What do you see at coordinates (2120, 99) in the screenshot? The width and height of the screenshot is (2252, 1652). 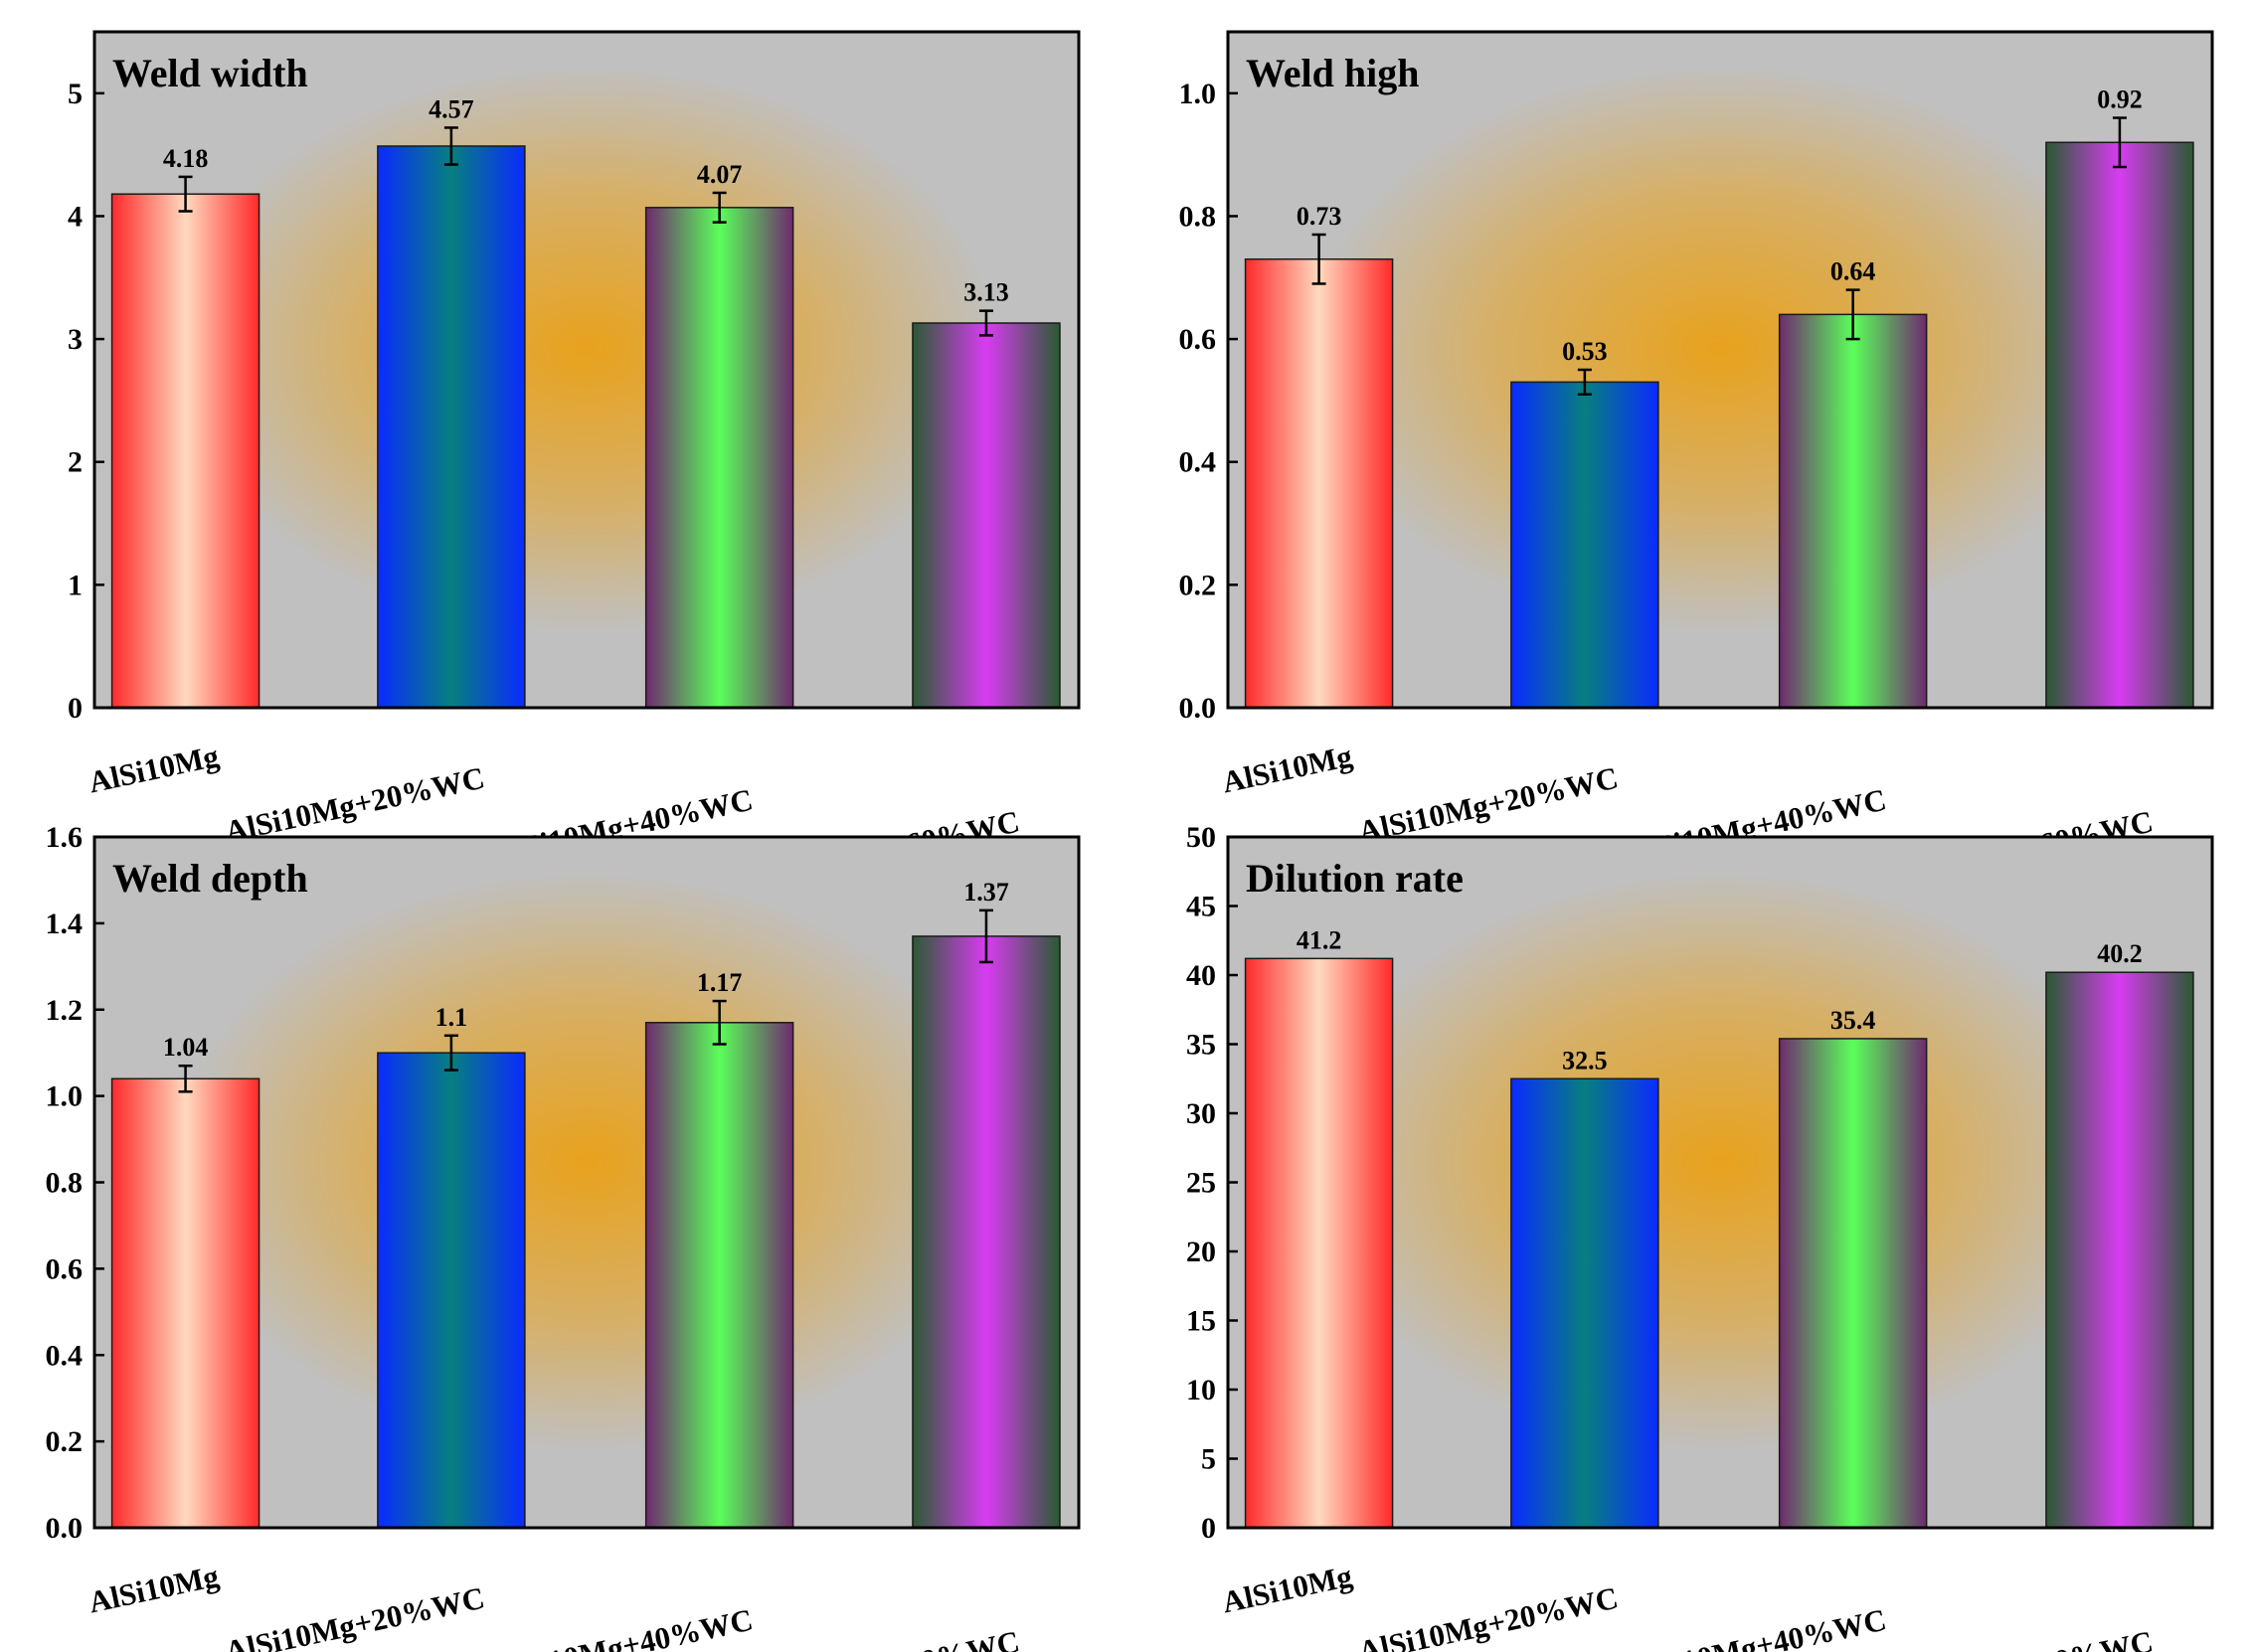 I see `value-label: 0.92` at bounding box center [2120, 99].